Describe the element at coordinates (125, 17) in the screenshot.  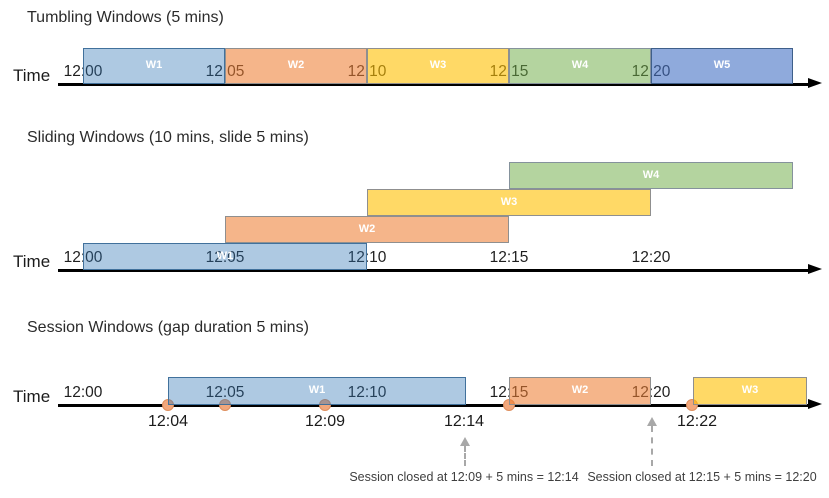
I see `tumbling-section-title: Tumbling Windows (5 mins)` at that location.